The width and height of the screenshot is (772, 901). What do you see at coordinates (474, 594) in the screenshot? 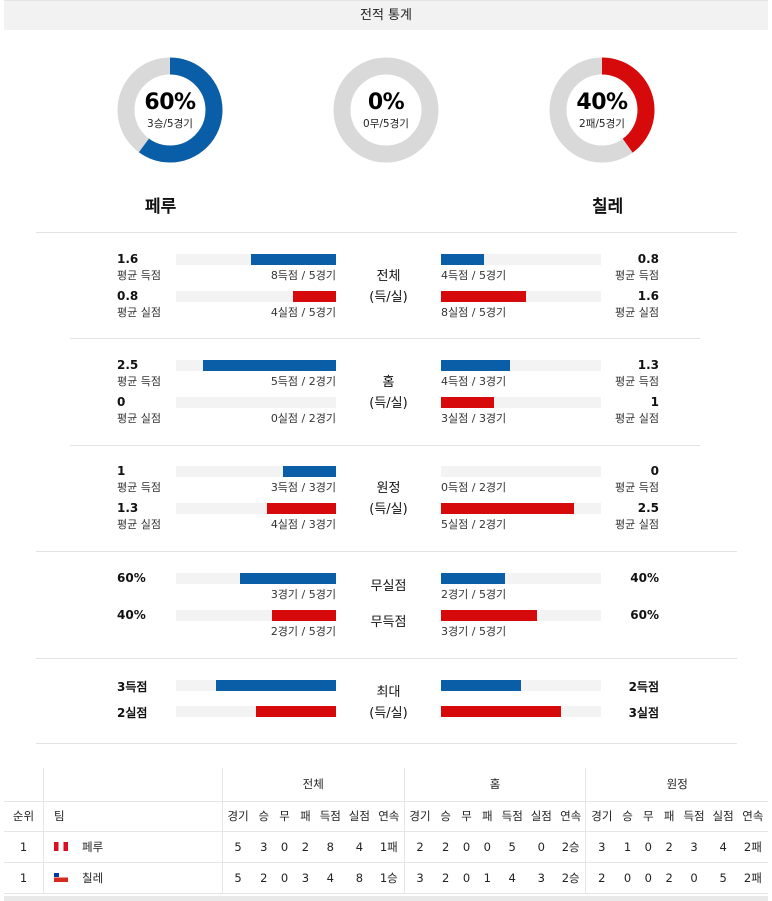
I see `away-clean-sheet-caption: 2경기 / 5경기` at bounding box center [474, 594].